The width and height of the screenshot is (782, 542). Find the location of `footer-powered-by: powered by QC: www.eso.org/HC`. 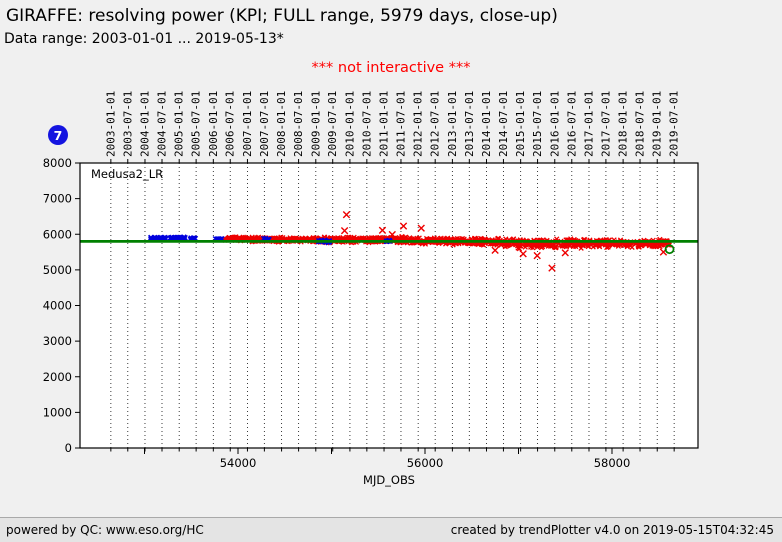

footer-powered-by: powered by QC: www.eso.org/HC is located at coordinates (105, 530).